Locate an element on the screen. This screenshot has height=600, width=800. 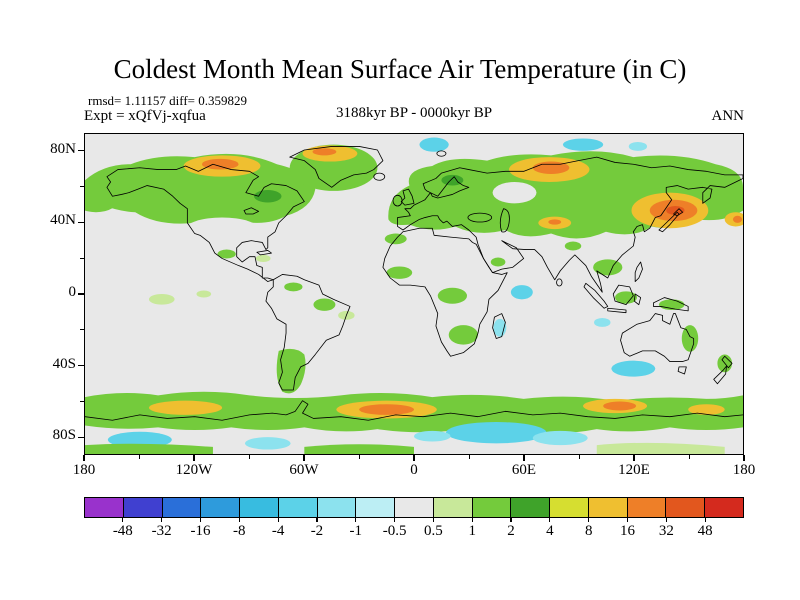
colorbar-label: -16 is located at coordinates (200, 531).